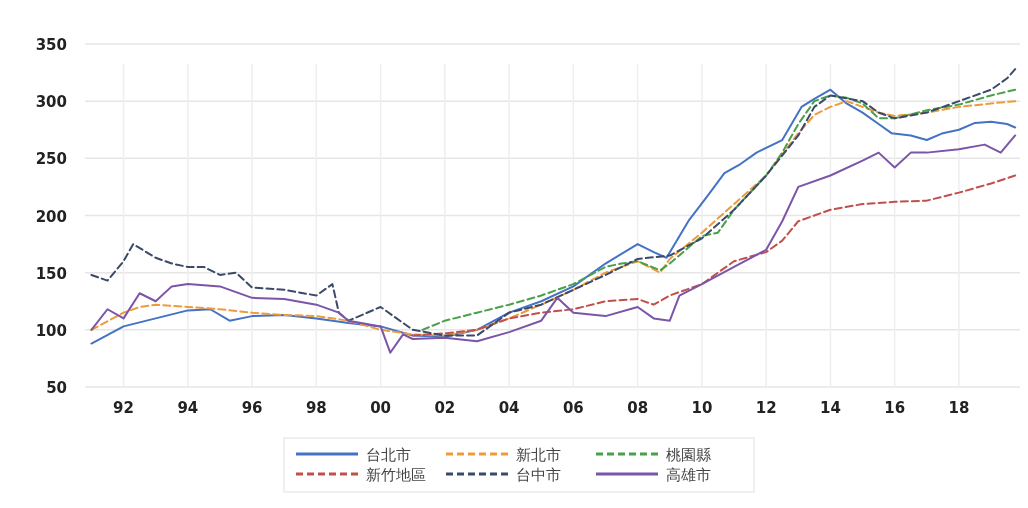 The width and height of the screenshot is (1028, 508). Describe the element at coordinates (396, 475) in the screenshot. I see `legend-label: 新竹地區` at that location.